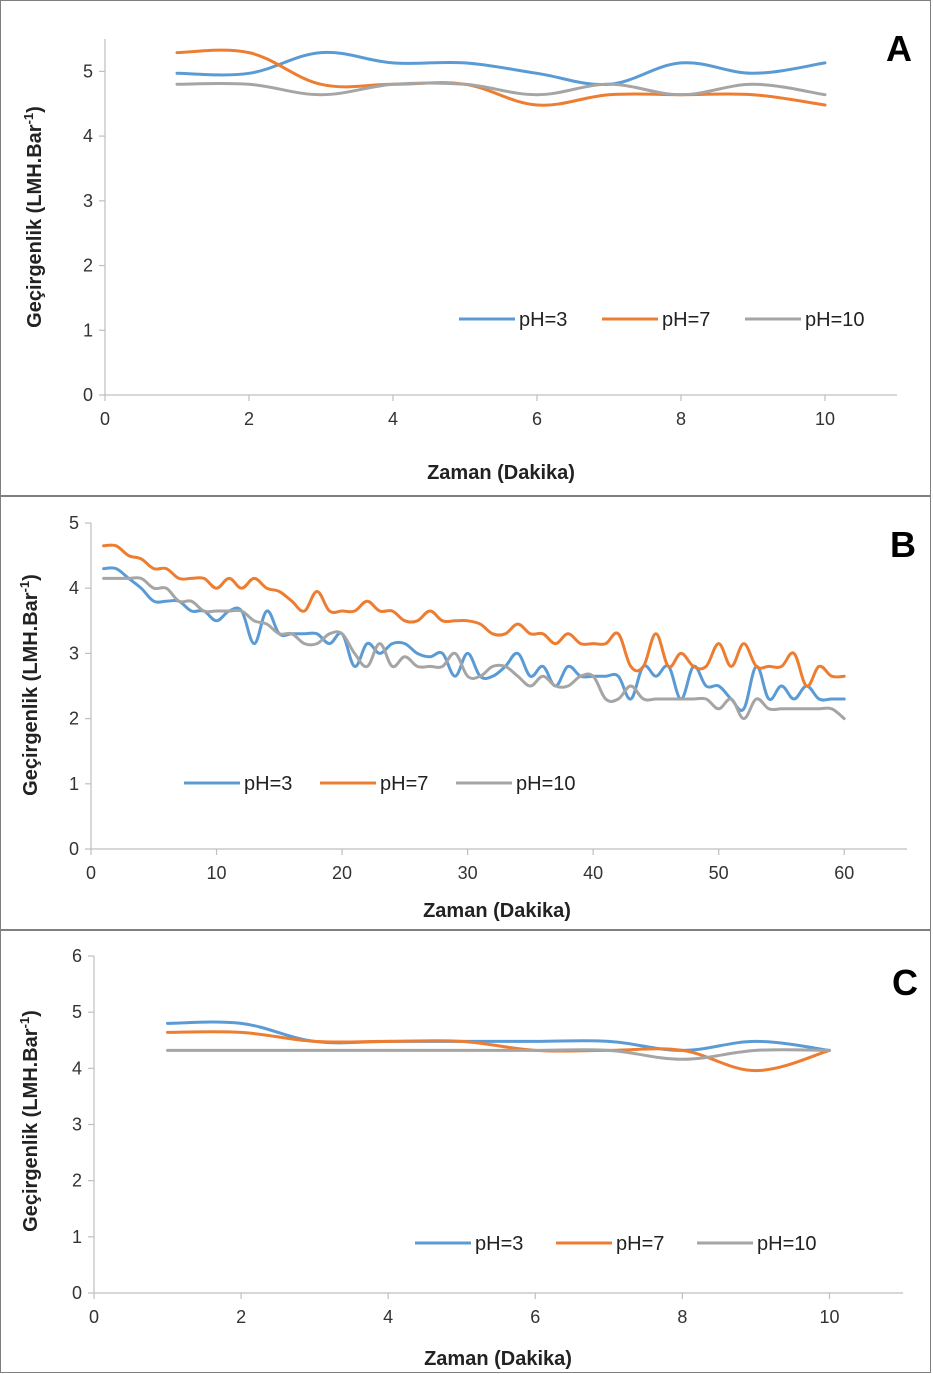 The image size is (933, 1374). Describe the element at coordinates (342, 873) in the screenshot. I see `x-tick-label: 20` at that location.